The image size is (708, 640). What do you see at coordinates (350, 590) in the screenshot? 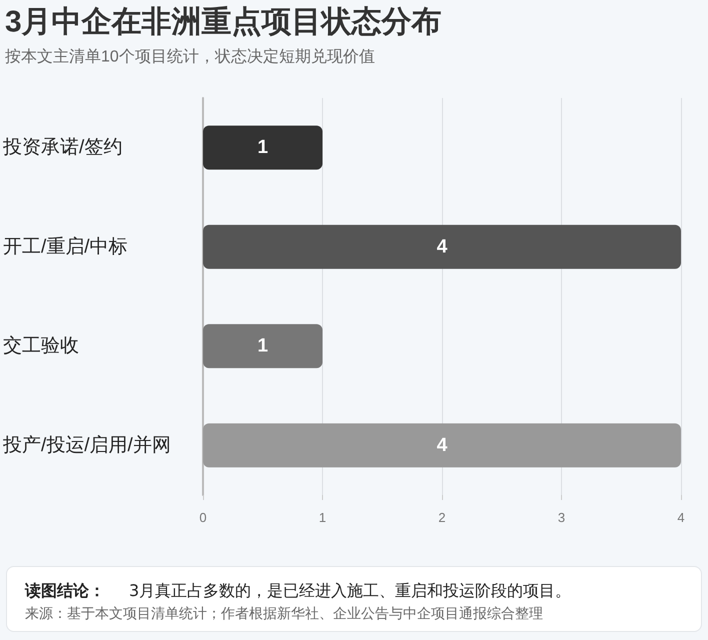
I see `text: 3月真正占多数的，是已经进入施工、重启和投运阶段的项目。` at bounding box center [350, 590].